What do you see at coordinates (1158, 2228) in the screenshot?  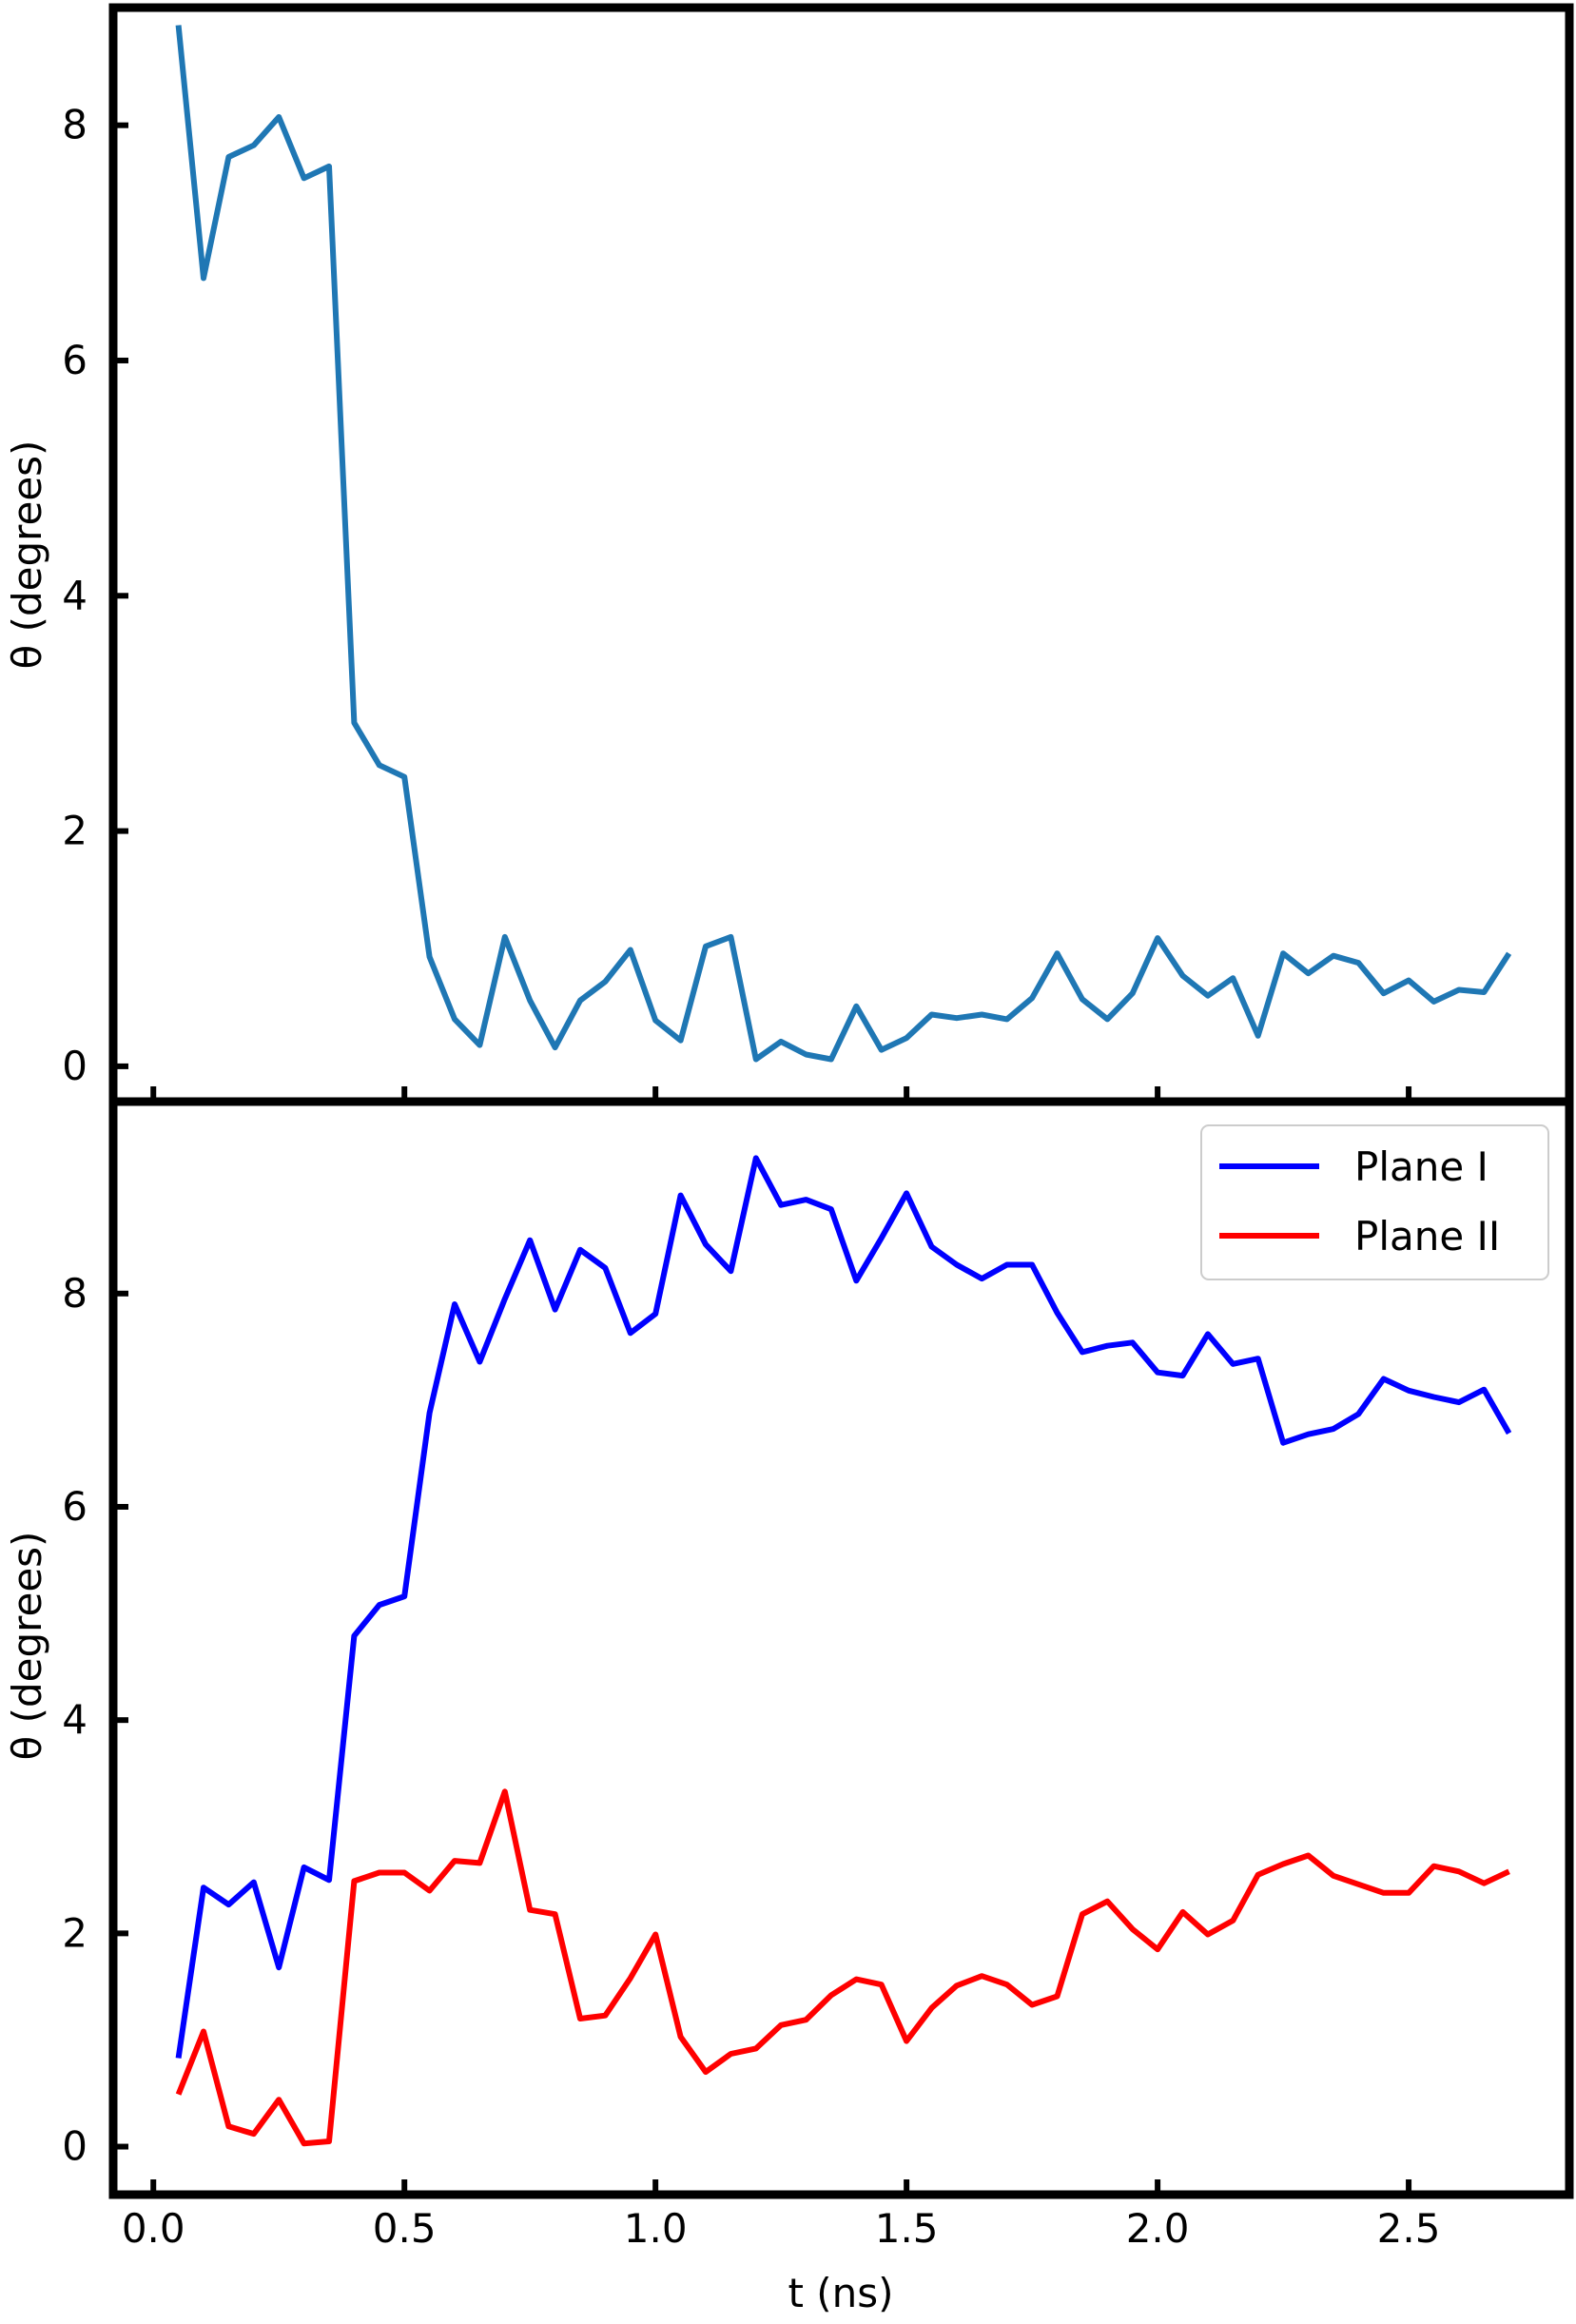 I see `x-tick-label: 2.0` at bounding box center [1158, 2228].